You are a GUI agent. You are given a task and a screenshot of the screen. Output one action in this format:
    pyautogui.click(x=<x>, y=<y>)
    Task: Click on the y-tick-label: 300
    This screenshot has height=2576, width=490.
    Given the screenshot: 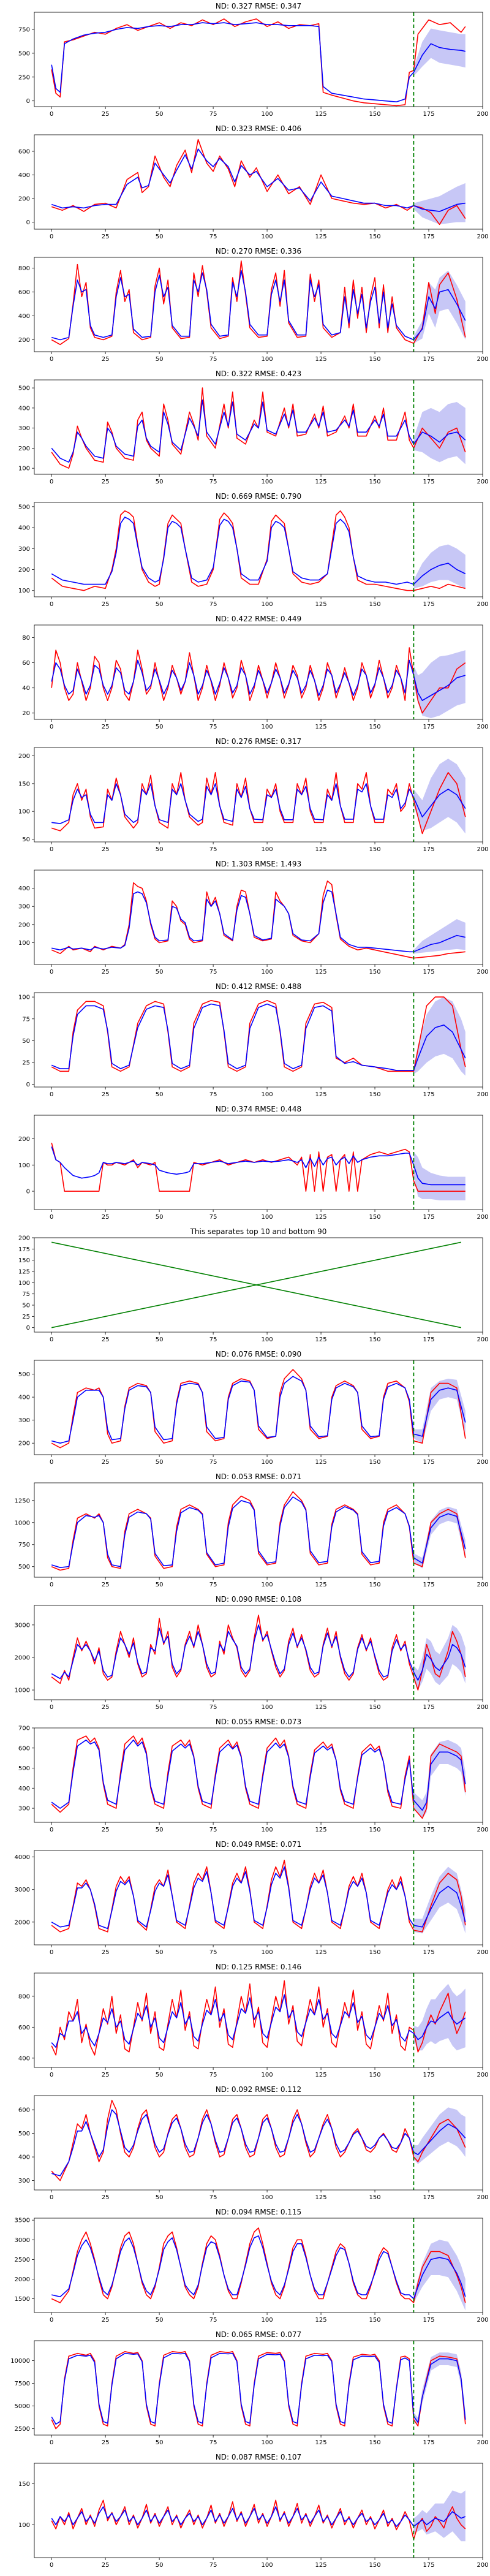 What is the action you would take?
    pyautogui.click(x=24, y=428)
    